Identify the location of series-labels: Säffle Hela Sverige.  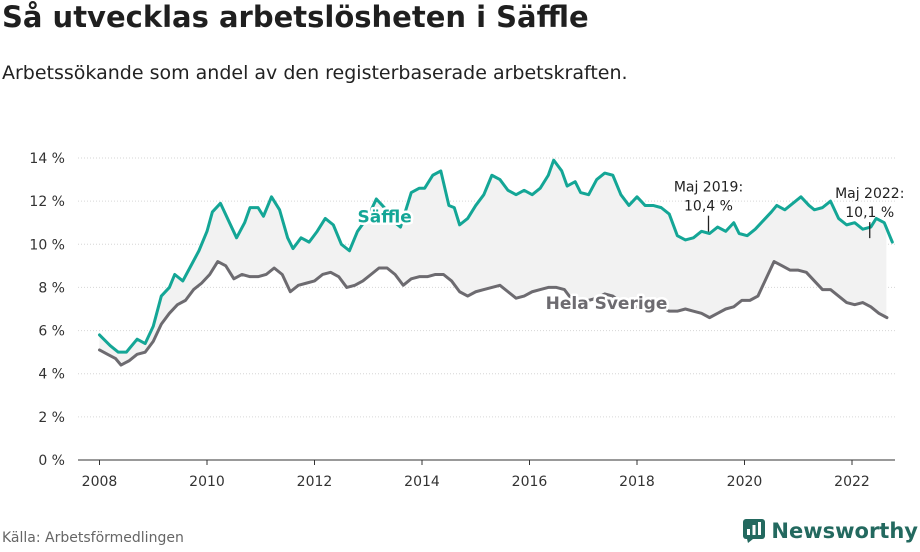
(512, 260).